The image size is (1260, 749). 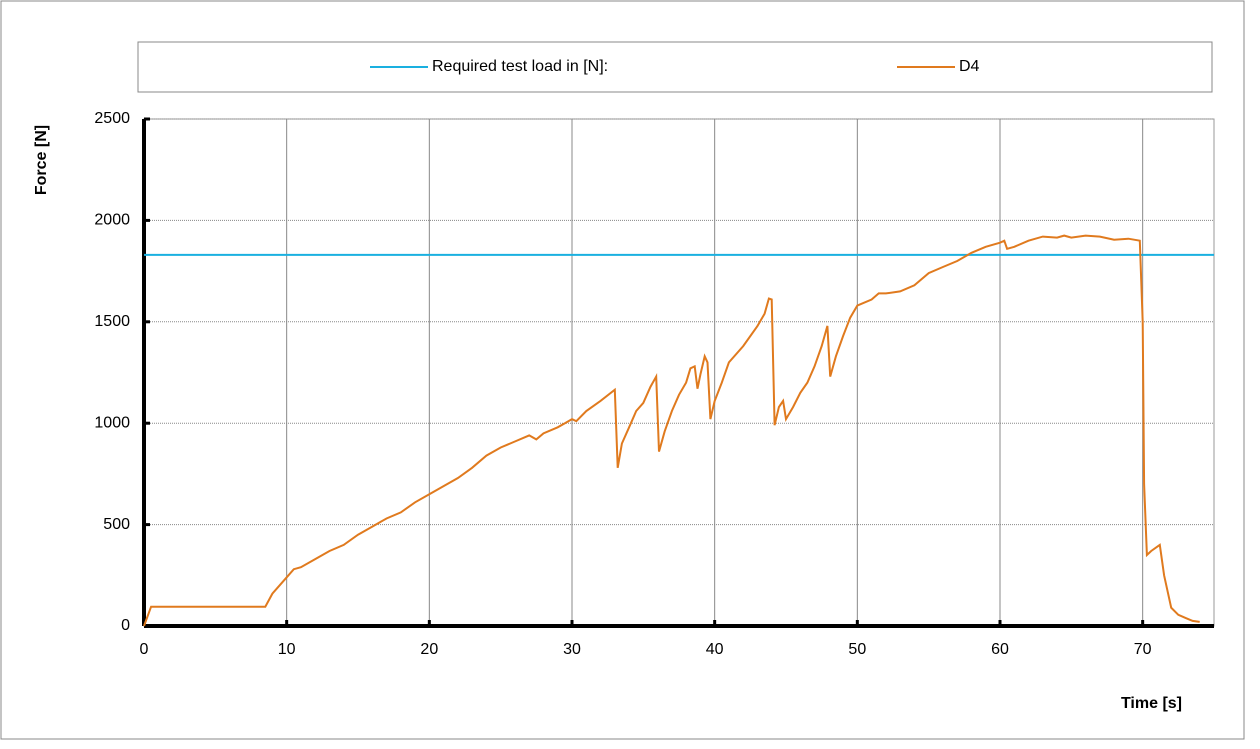 I want to click on legend-label: D4, so click(x=969, y=66).